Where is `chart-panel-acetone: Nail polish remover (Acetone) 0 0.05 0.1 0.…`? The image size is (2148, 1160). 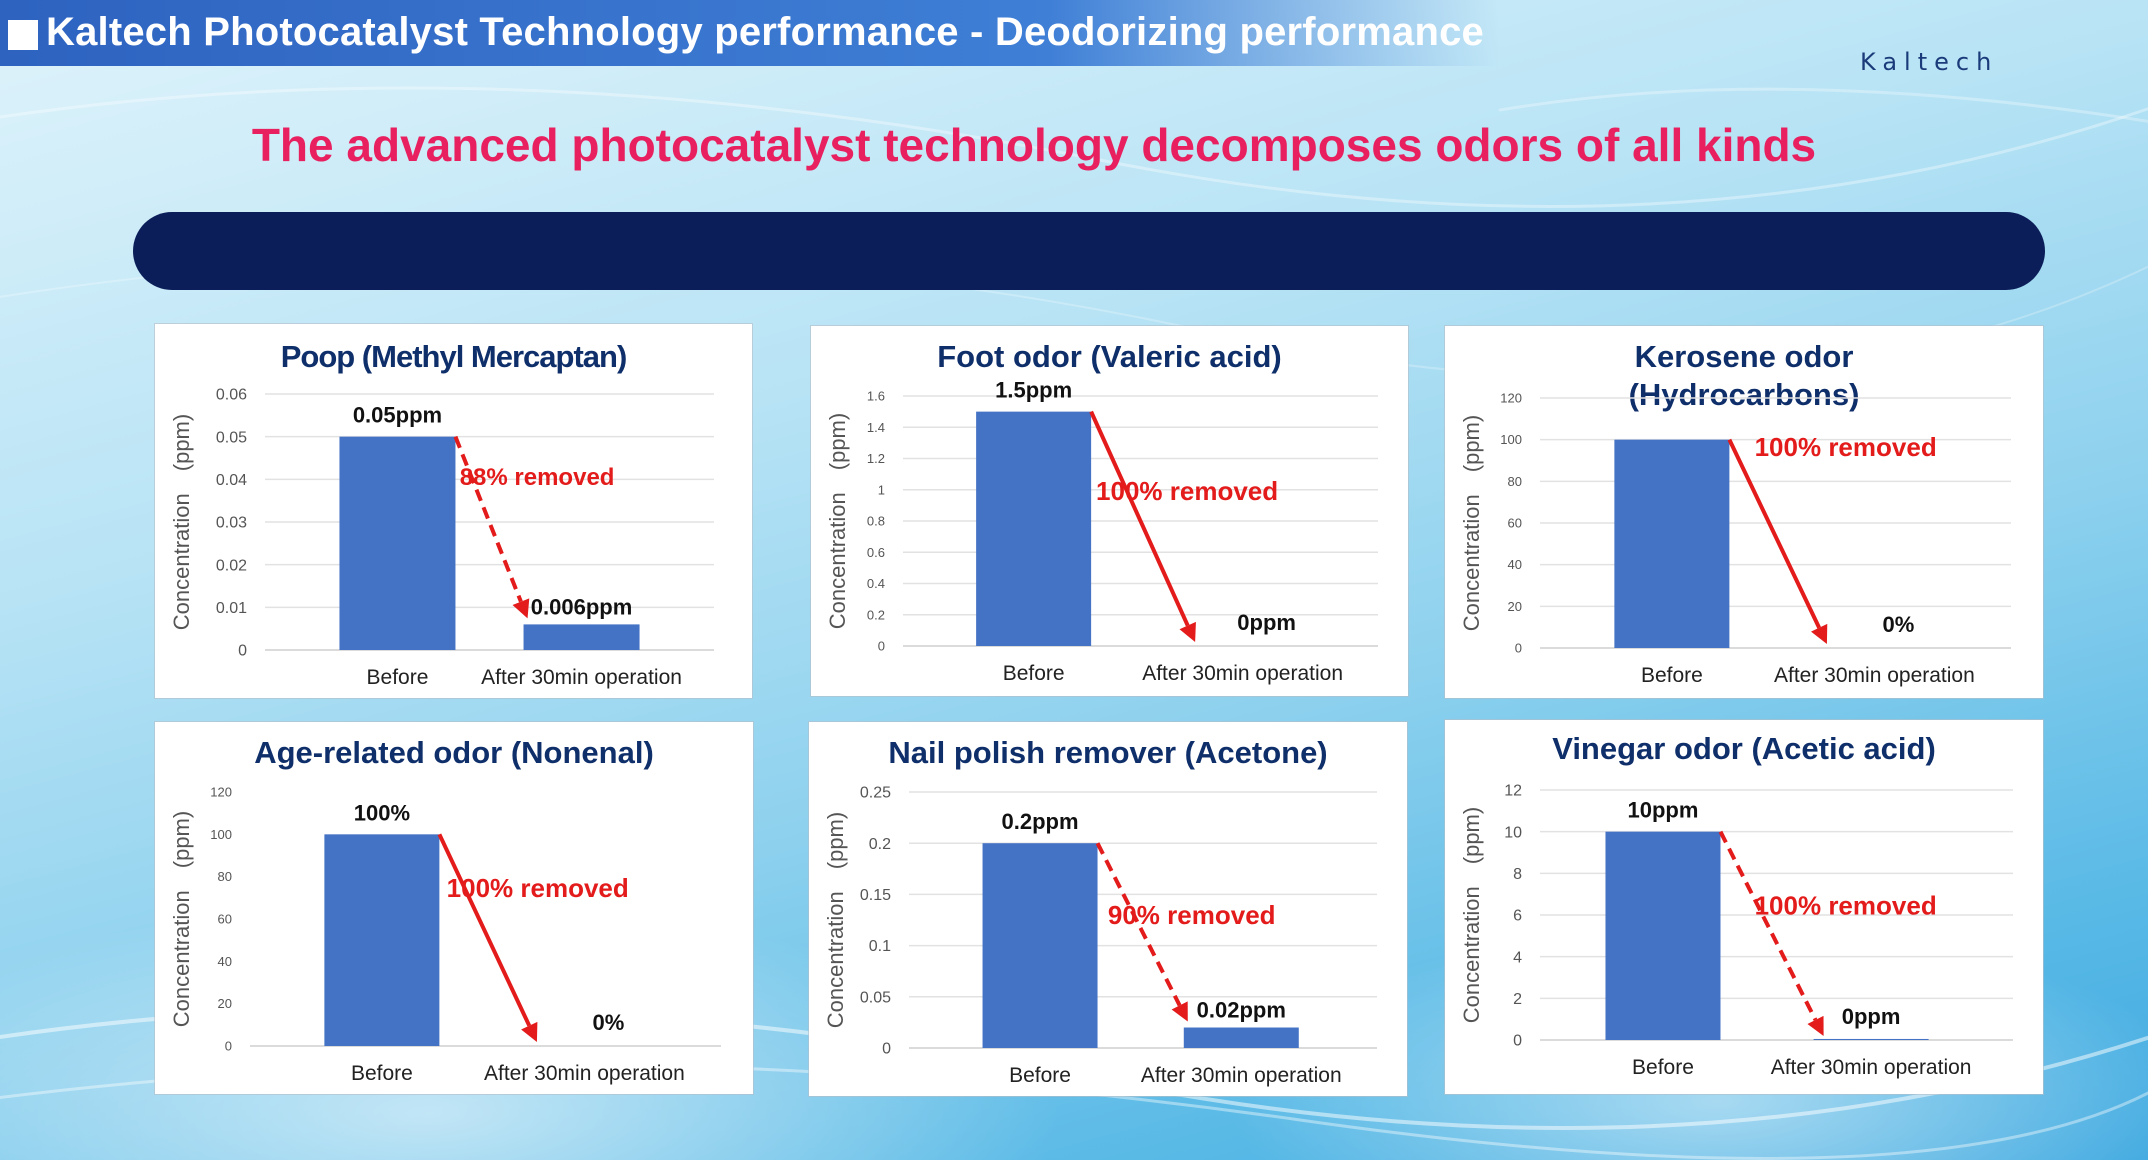 chart-panel-acetone: Nail polish remover (Acetone) 0 0.05 0.1 0.… is located at coordinates (1108, 909).